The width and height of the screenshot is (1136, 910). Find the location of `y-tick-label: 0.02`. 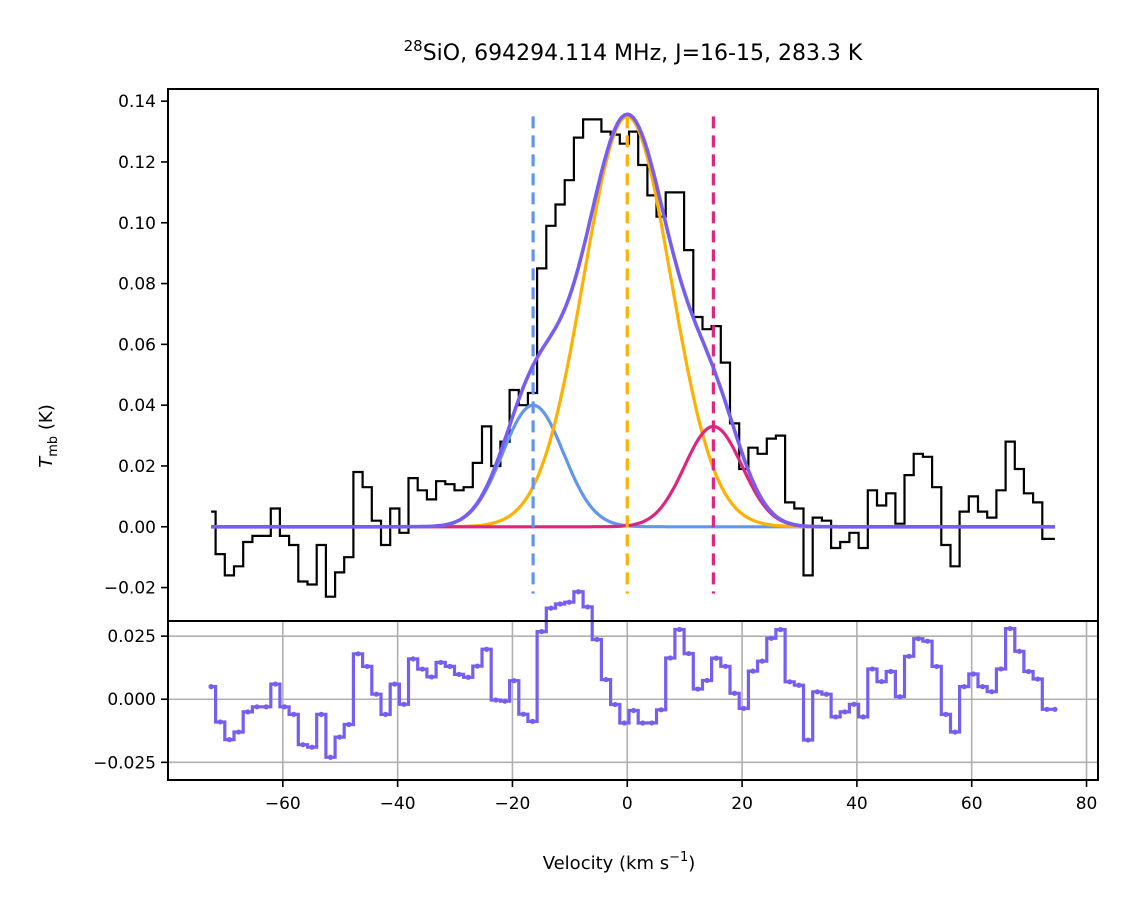

y-tick-label: 0.02 is located at coordinates (137, 467).